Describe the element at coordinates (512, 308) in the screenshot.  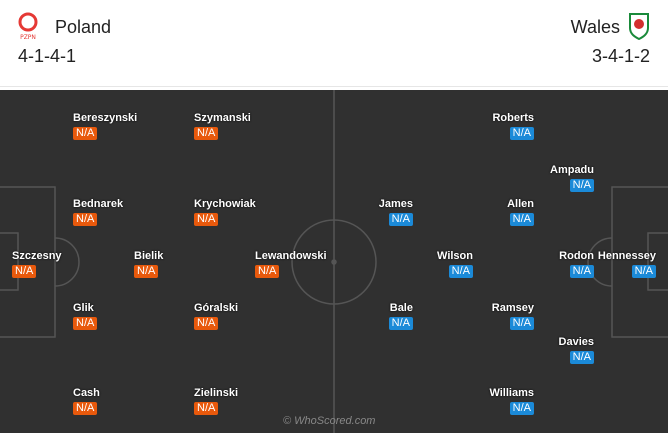
I see `player-name: Ramsey` at that location.